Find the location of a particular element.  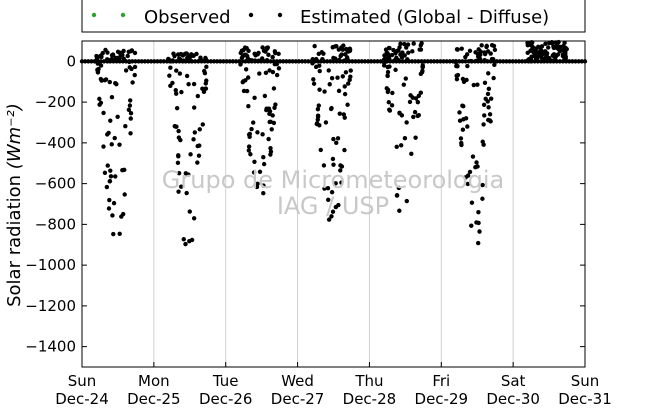

x-tick-label-date: Dec-25 is located at coordinates (154, 399).